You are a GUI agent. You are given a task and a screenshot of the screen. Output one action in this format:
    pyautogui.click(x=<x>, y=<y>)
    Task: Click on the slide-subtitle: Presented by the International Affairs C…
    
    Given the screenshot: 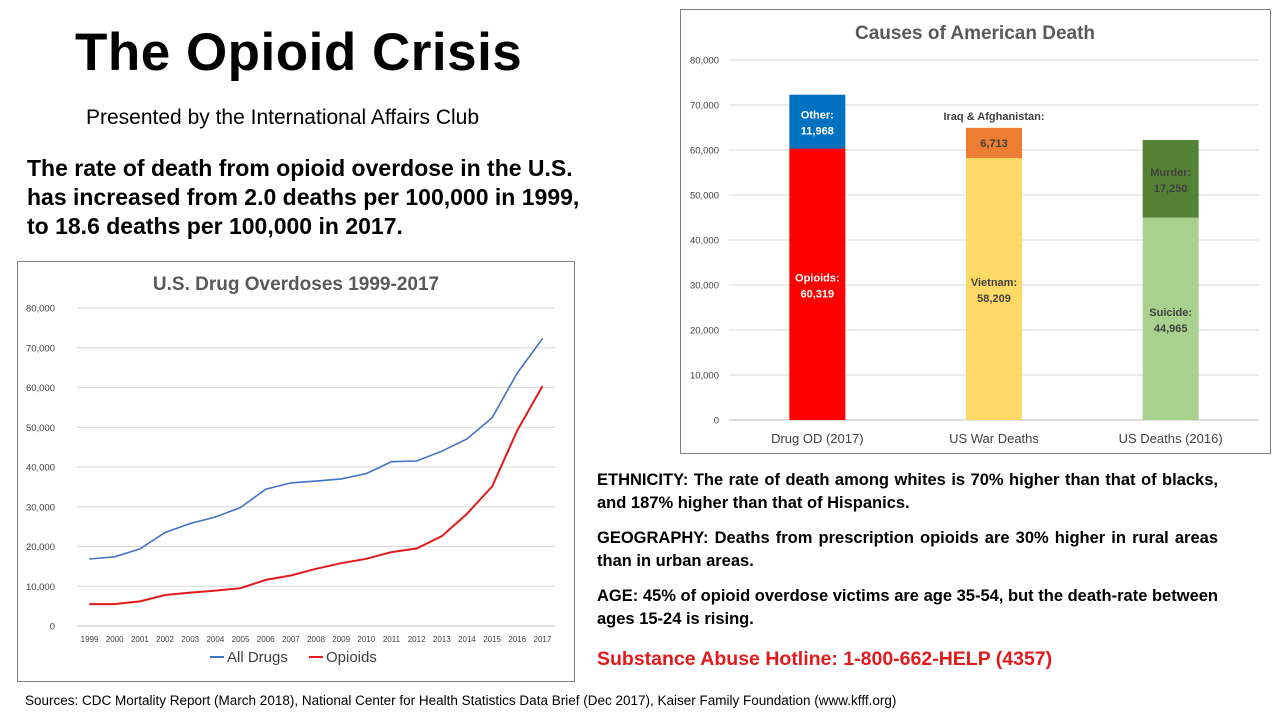 What is the action you would take?
    pyautogui.click(x=283, y=117)
    